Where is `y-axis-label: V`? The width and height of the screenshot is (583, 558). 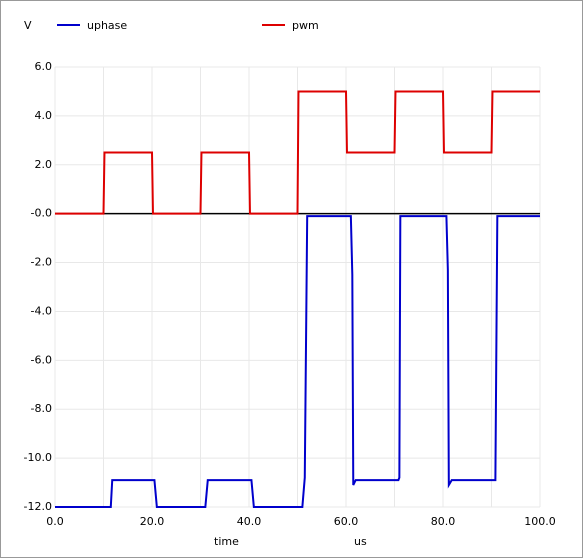
y-axis-label: V is located at coordinates (28, 25).